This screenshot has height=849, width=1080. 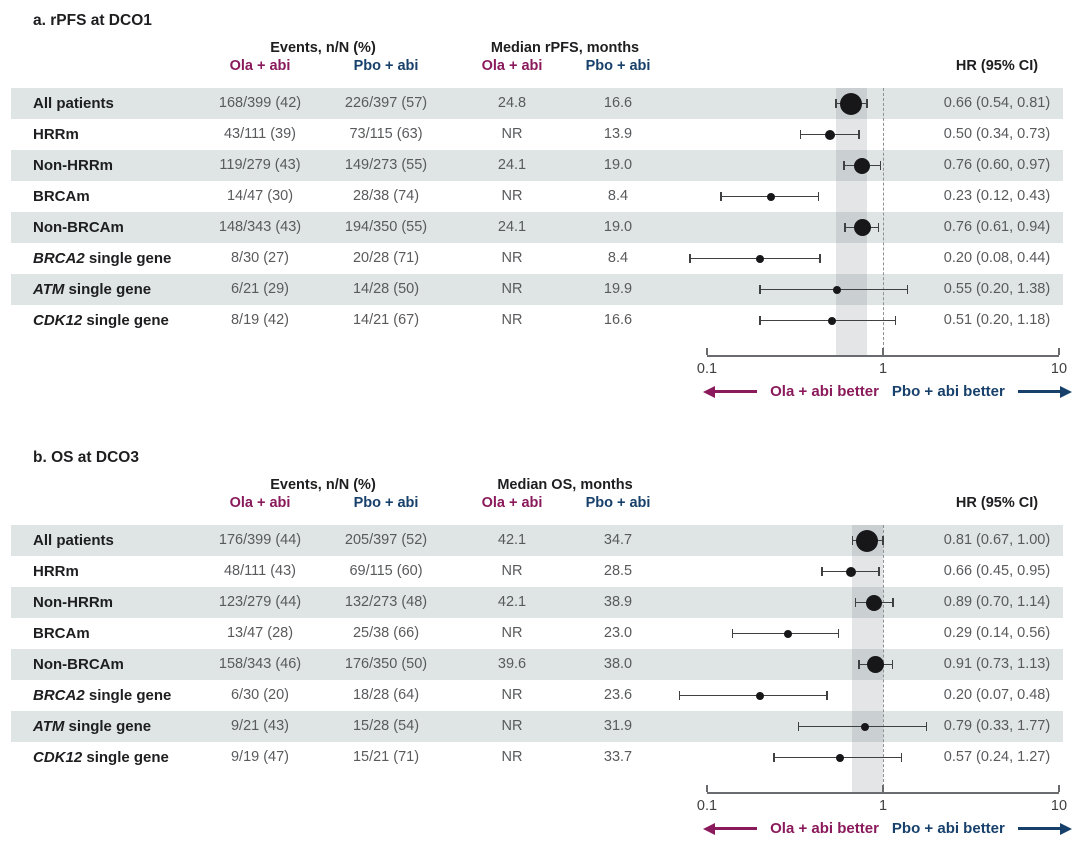 I want to click on pbo-median-value: 33.7, so click(x=618, y=757).